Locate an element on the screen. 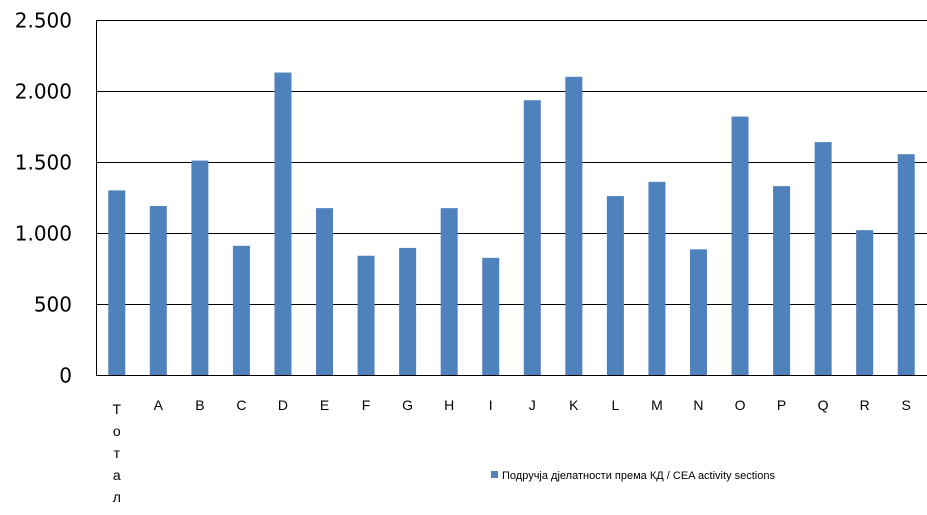 Image resolution: width=927 pixels, height=515 pixels. x-tick-label: S is located at coordinates (906, 405).